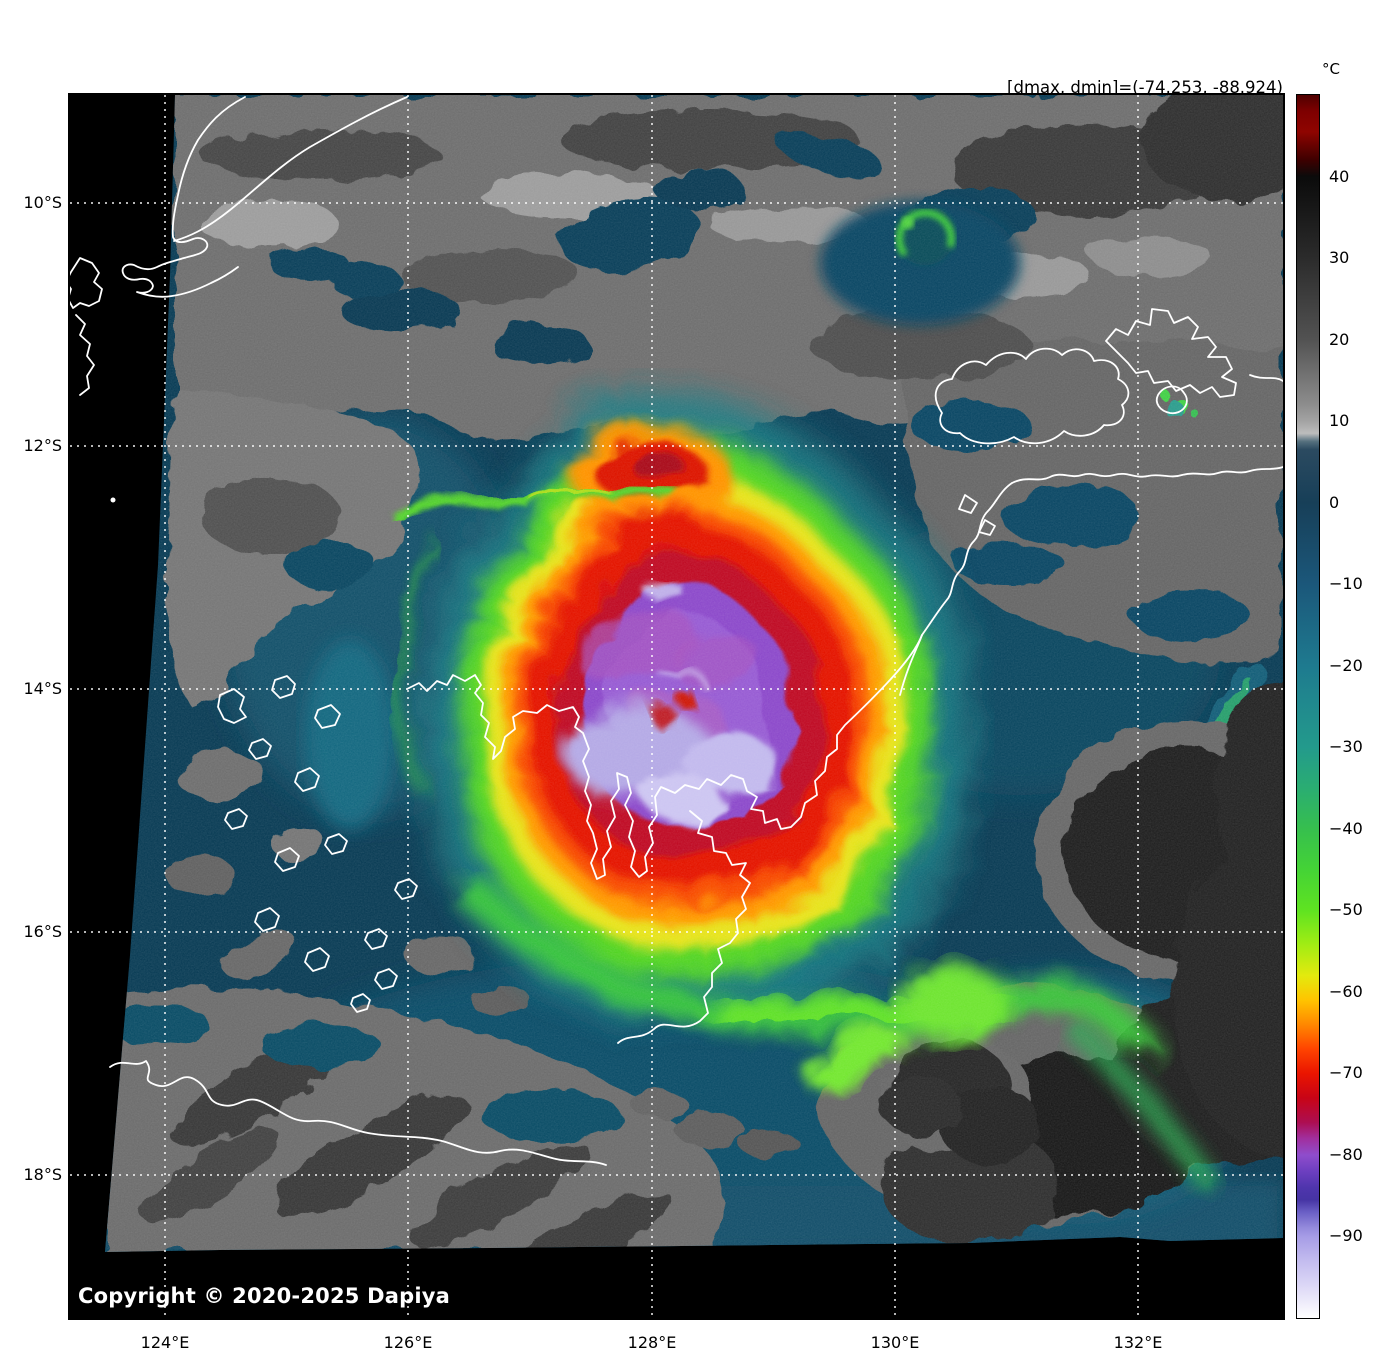 The height and width of the screenshot is (1359, 1388). What do you see at coordinates (1346, 991) in the screenshot?
I see `colorbar-tick-label: −60` at bounding box center [1346, 991].